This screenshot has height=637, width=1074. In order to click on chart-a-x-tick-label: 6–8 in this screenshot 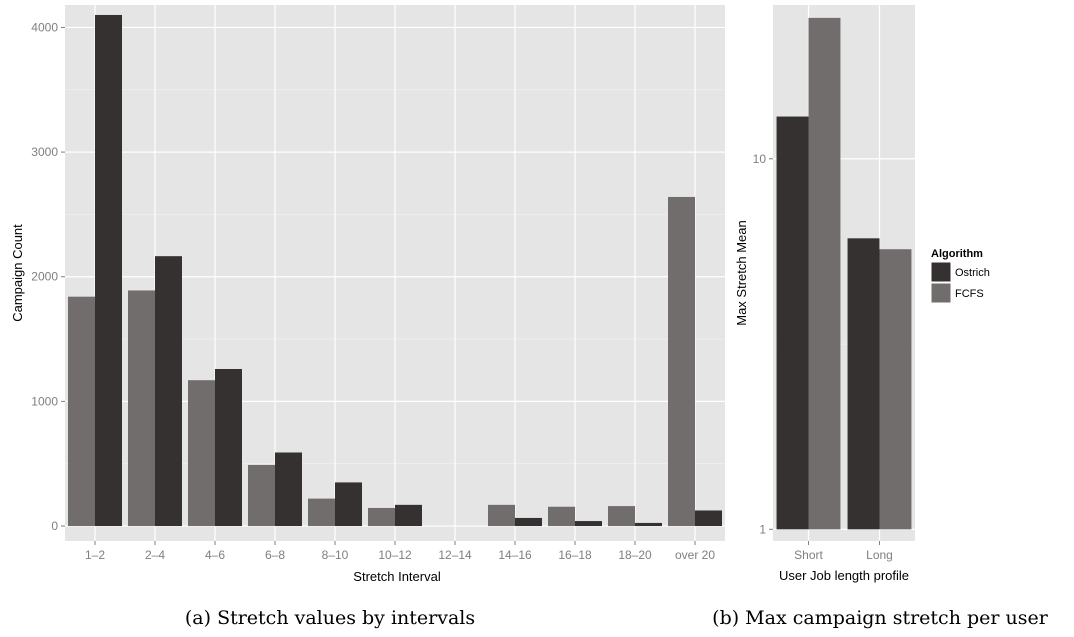, I will do `click(275, 555)`.